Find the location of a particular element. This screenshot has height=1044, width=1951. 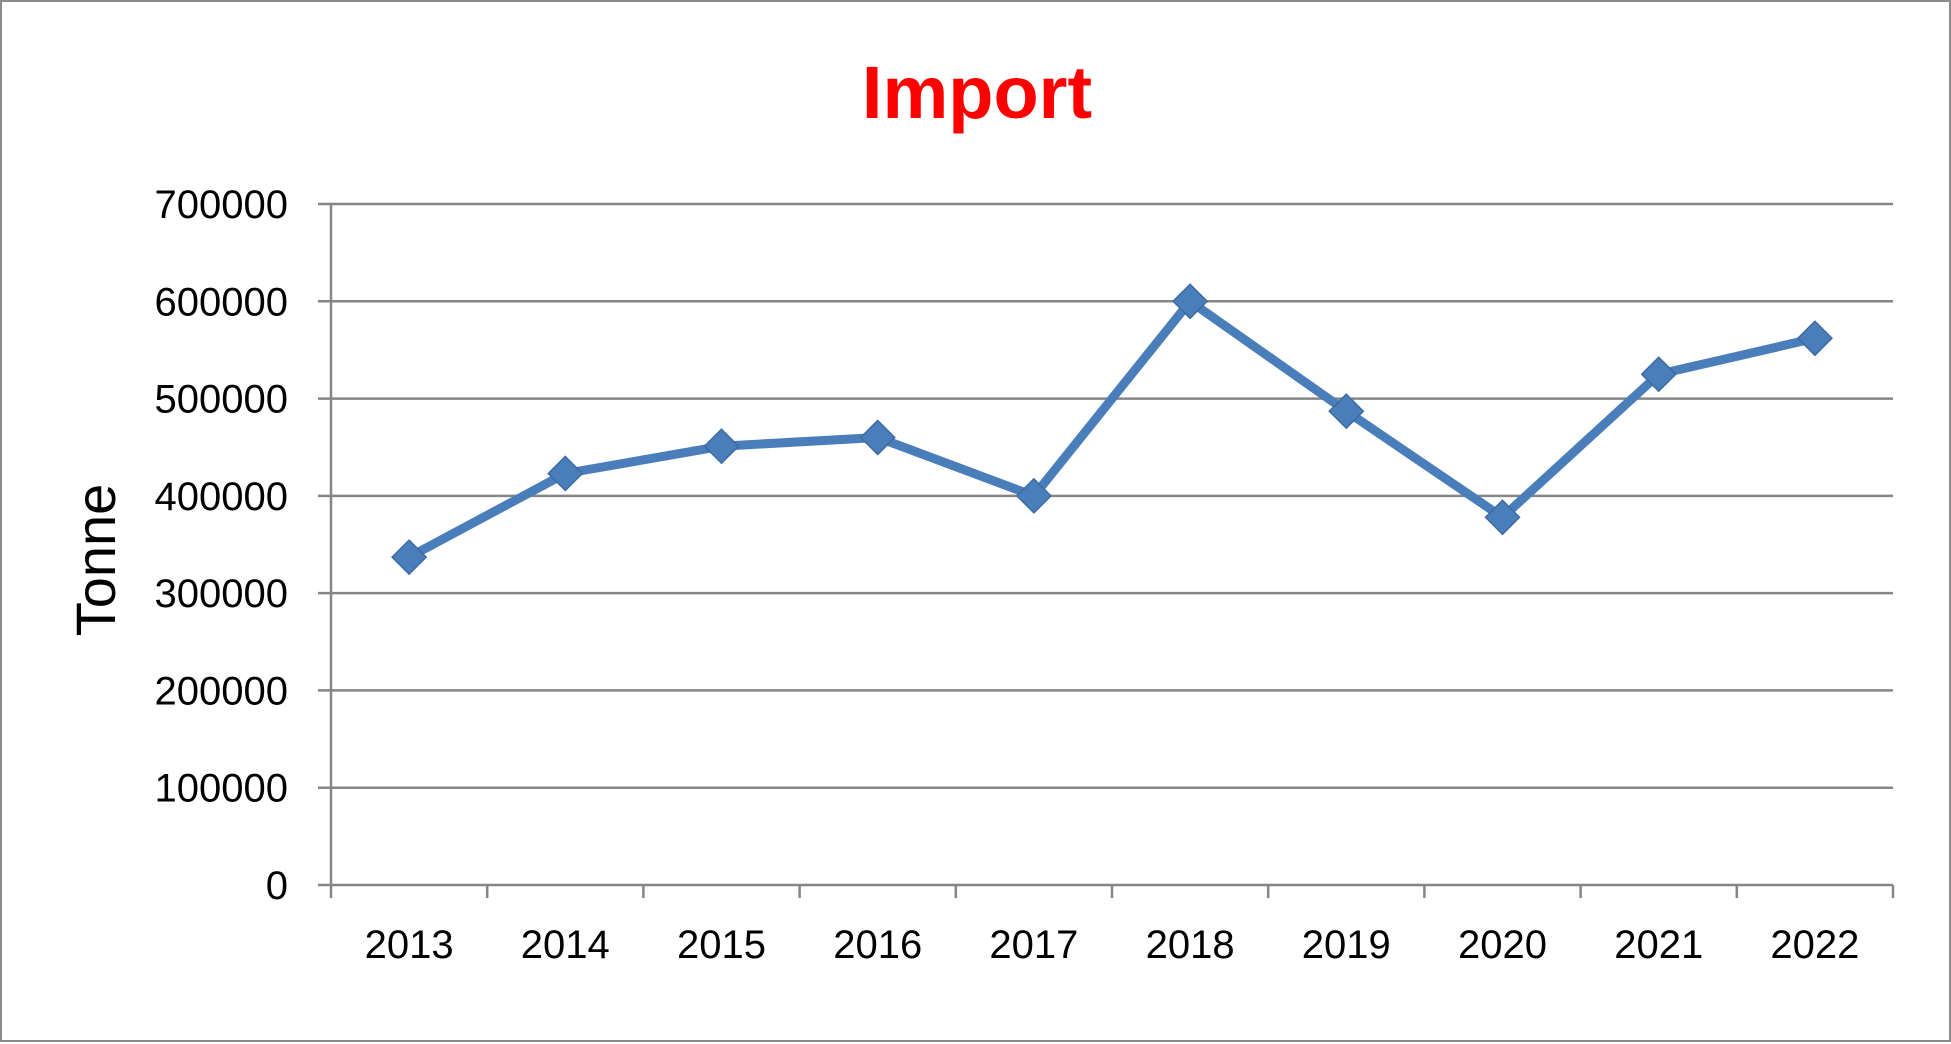

x-tick-label: 2022 is located at coordinates (1814, 945).